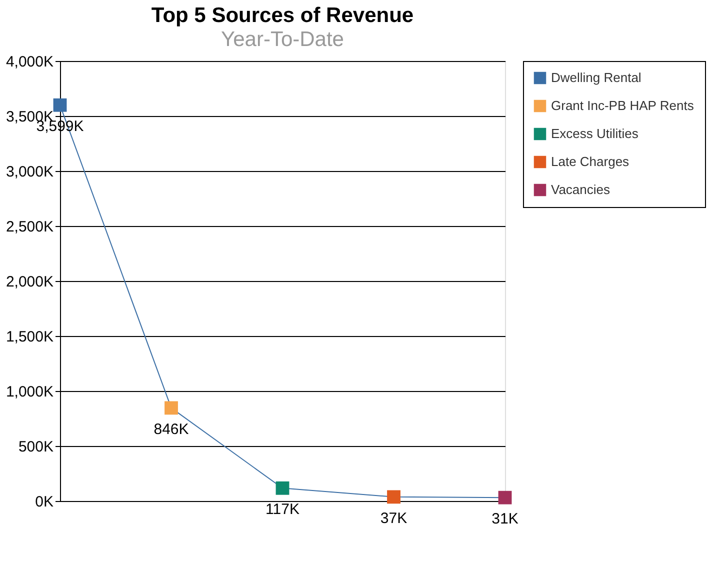 This screenshot has width=723, height=580. I want to click on data-label: 31K, so click(505, 519).